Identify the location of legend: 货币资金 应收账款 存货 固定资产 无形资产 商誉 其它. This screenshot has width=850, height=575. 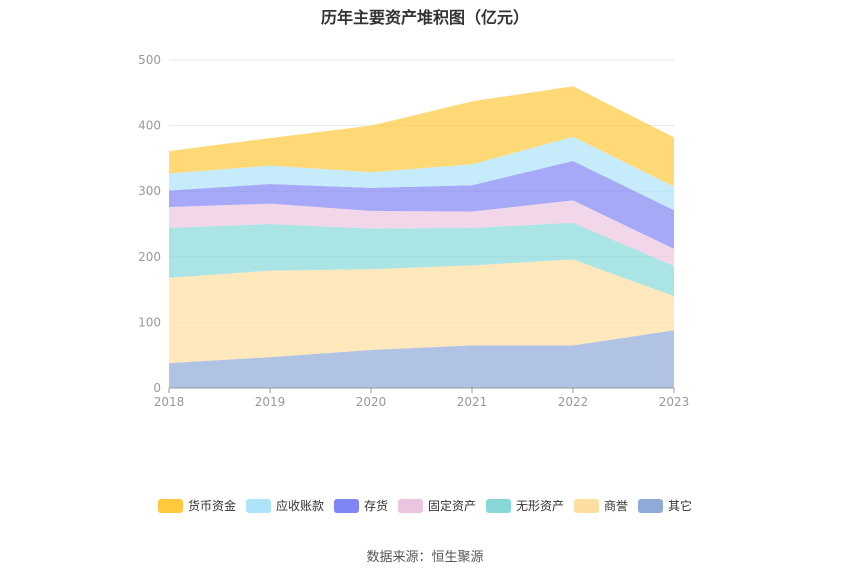
(425, 505).